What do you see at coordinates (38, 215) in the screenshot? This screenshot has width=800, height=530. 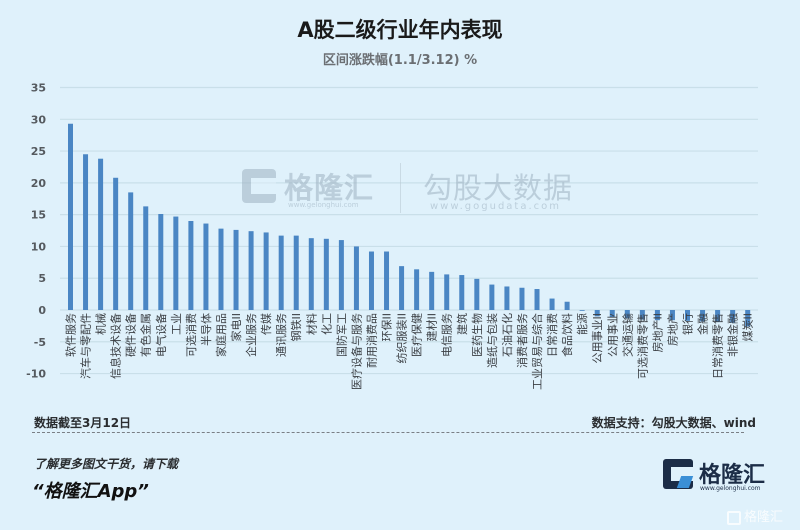 I see `y-tick-label: 15` at bounding box center [38, 215].